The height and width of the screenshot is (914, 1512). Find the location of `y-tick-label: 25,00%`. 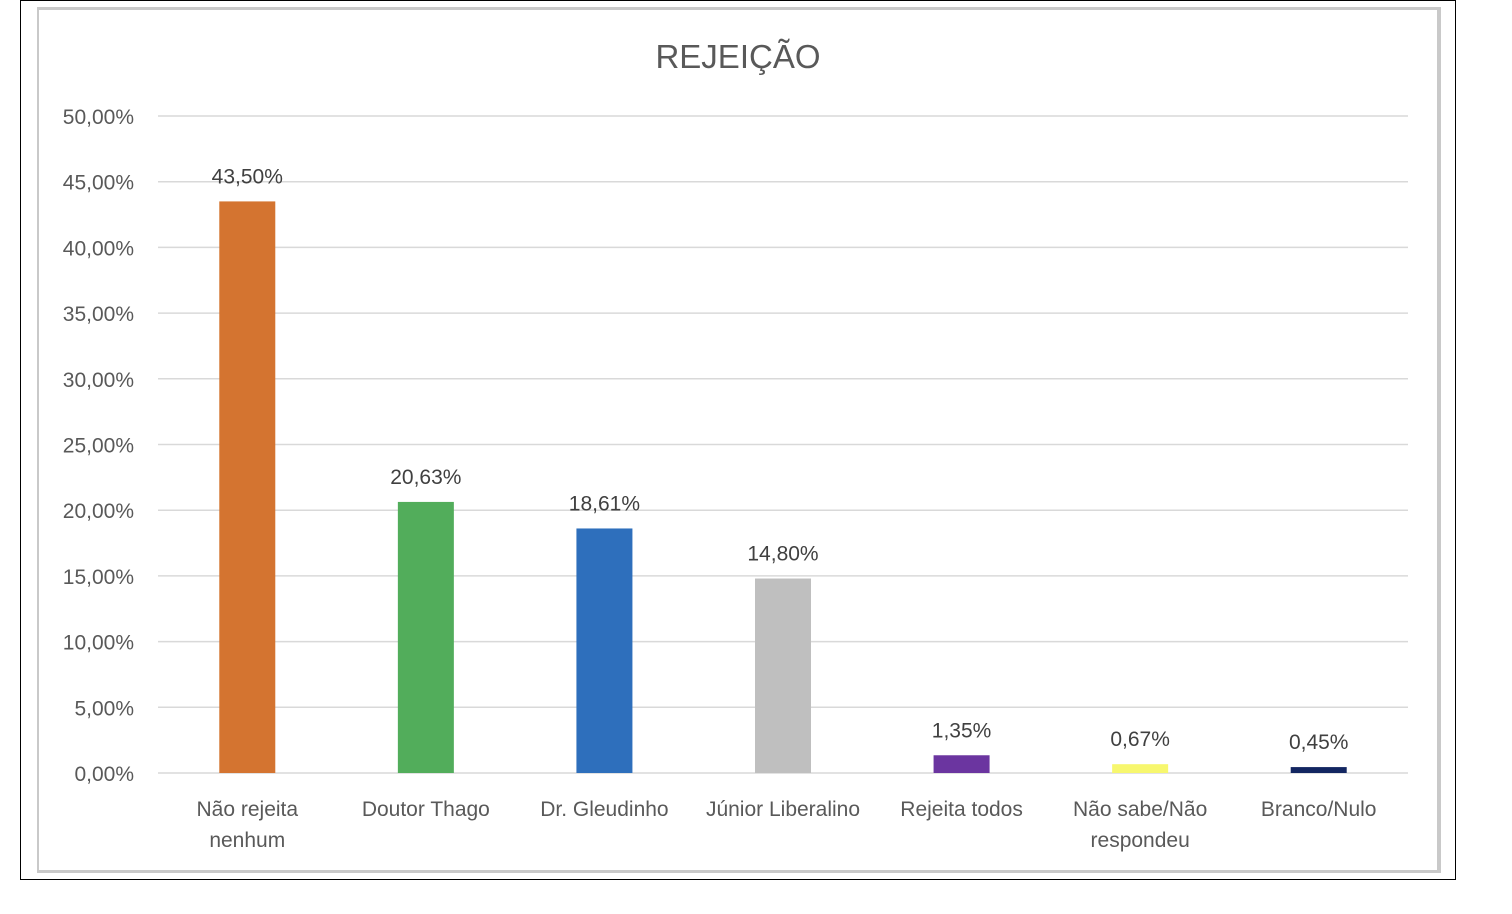

y-tick-label: 25,00% is located at coordinates (98, 446).